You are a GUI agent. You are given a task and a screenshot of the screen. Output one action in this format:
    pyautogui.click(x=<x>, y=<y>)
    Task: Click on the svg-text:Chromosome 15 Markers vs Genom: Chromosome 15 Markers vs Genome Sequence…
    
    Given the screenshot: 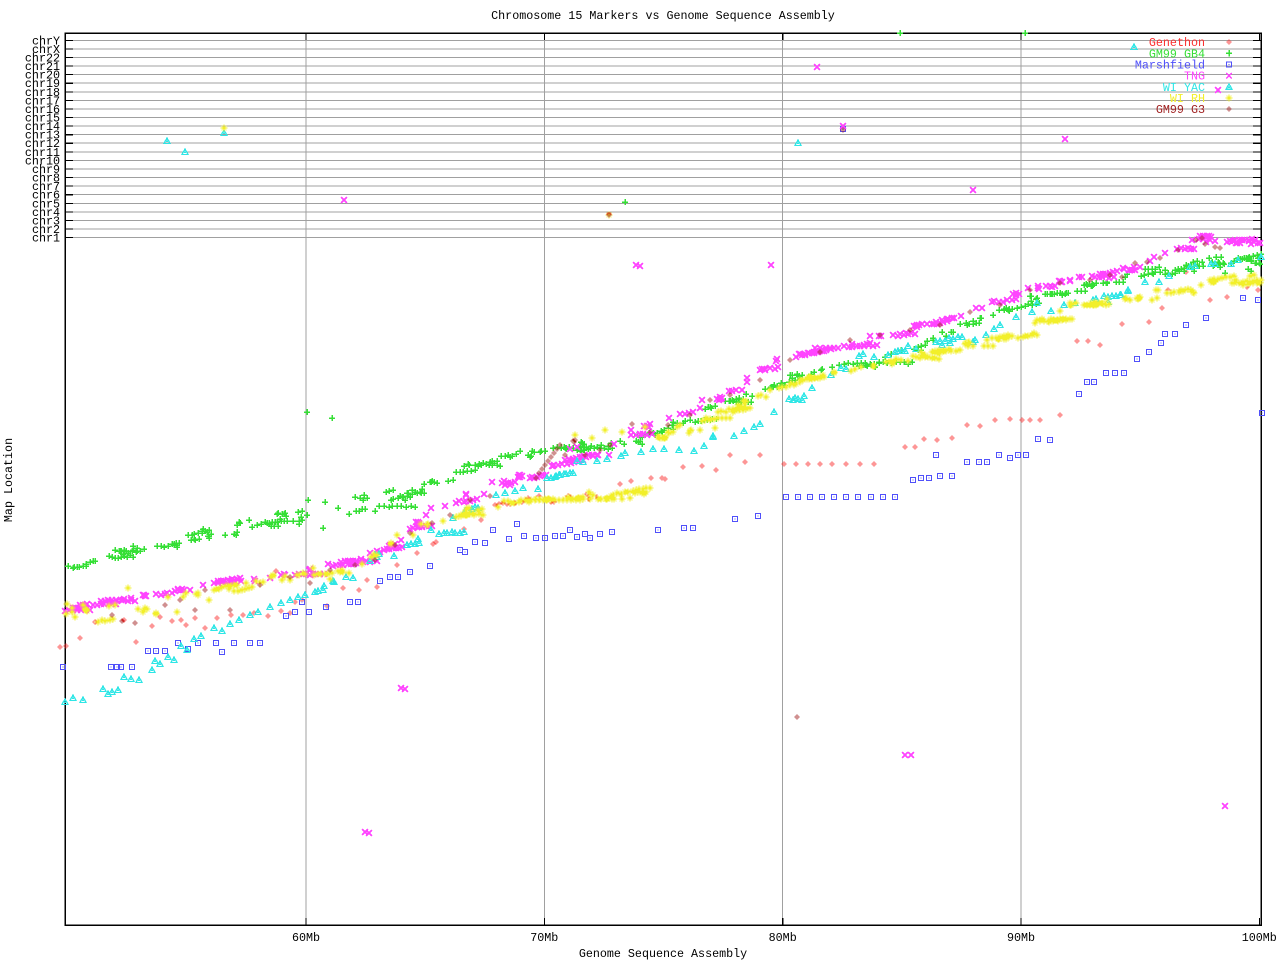 What is the action you would take?
    pyautogui.click(x=663, y=16)
    